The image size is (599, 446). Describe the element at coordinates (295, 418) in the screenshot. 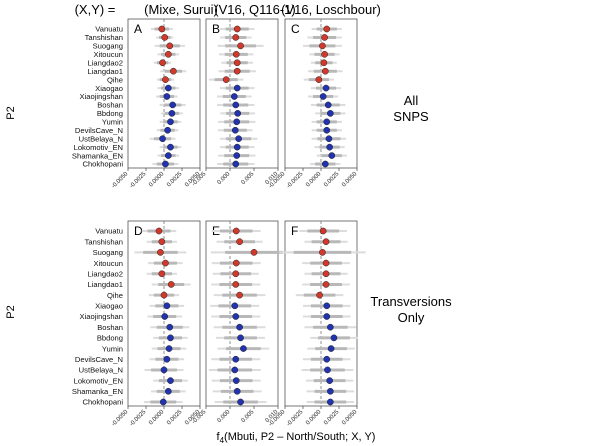

I see `panel-f-xtick-label-1: -0.0025` at that location.